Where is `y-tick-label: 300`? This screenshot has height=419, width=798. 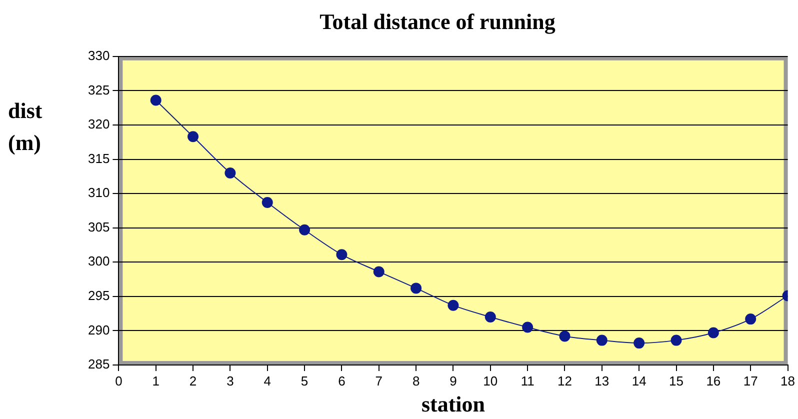
y-tick-label: 300 is located at coordinates (99, 261).